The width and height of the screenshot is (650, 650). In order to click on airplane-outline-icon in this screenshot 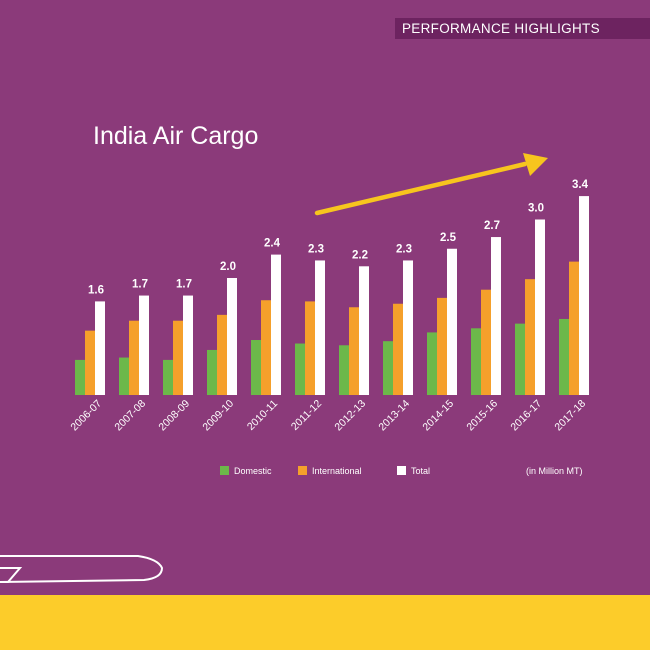, I will do `click(82, 569)`.